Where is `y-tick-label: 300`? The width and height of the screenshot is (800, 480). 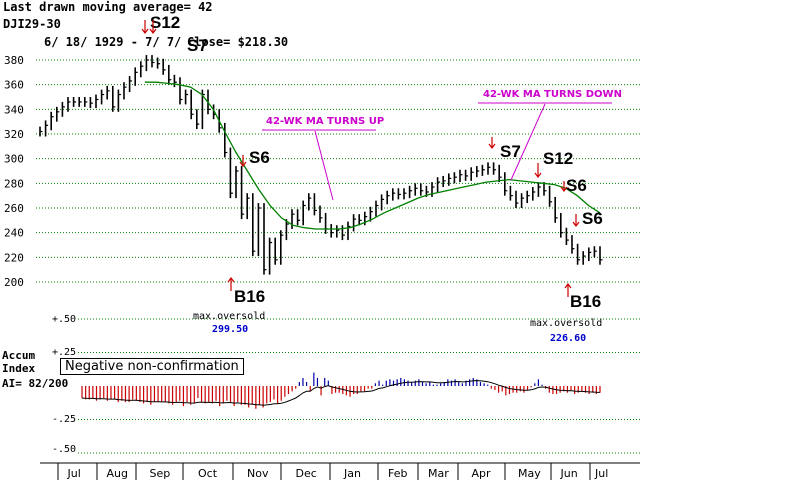 y-tick-label: 300 is located at coordinates (14, 159).